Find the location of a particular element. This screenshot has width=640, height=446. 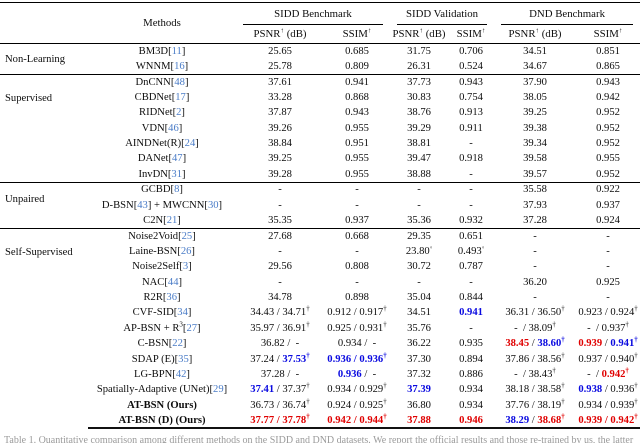

text-segment: 0.911 is located at coordinates (471, 128).